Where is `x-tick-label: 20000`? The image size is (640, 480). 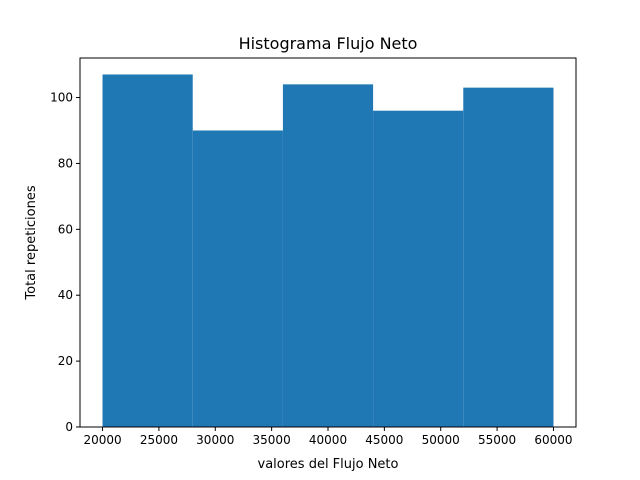
x-tick-label: 20000 is located at coordinates (102, 440).